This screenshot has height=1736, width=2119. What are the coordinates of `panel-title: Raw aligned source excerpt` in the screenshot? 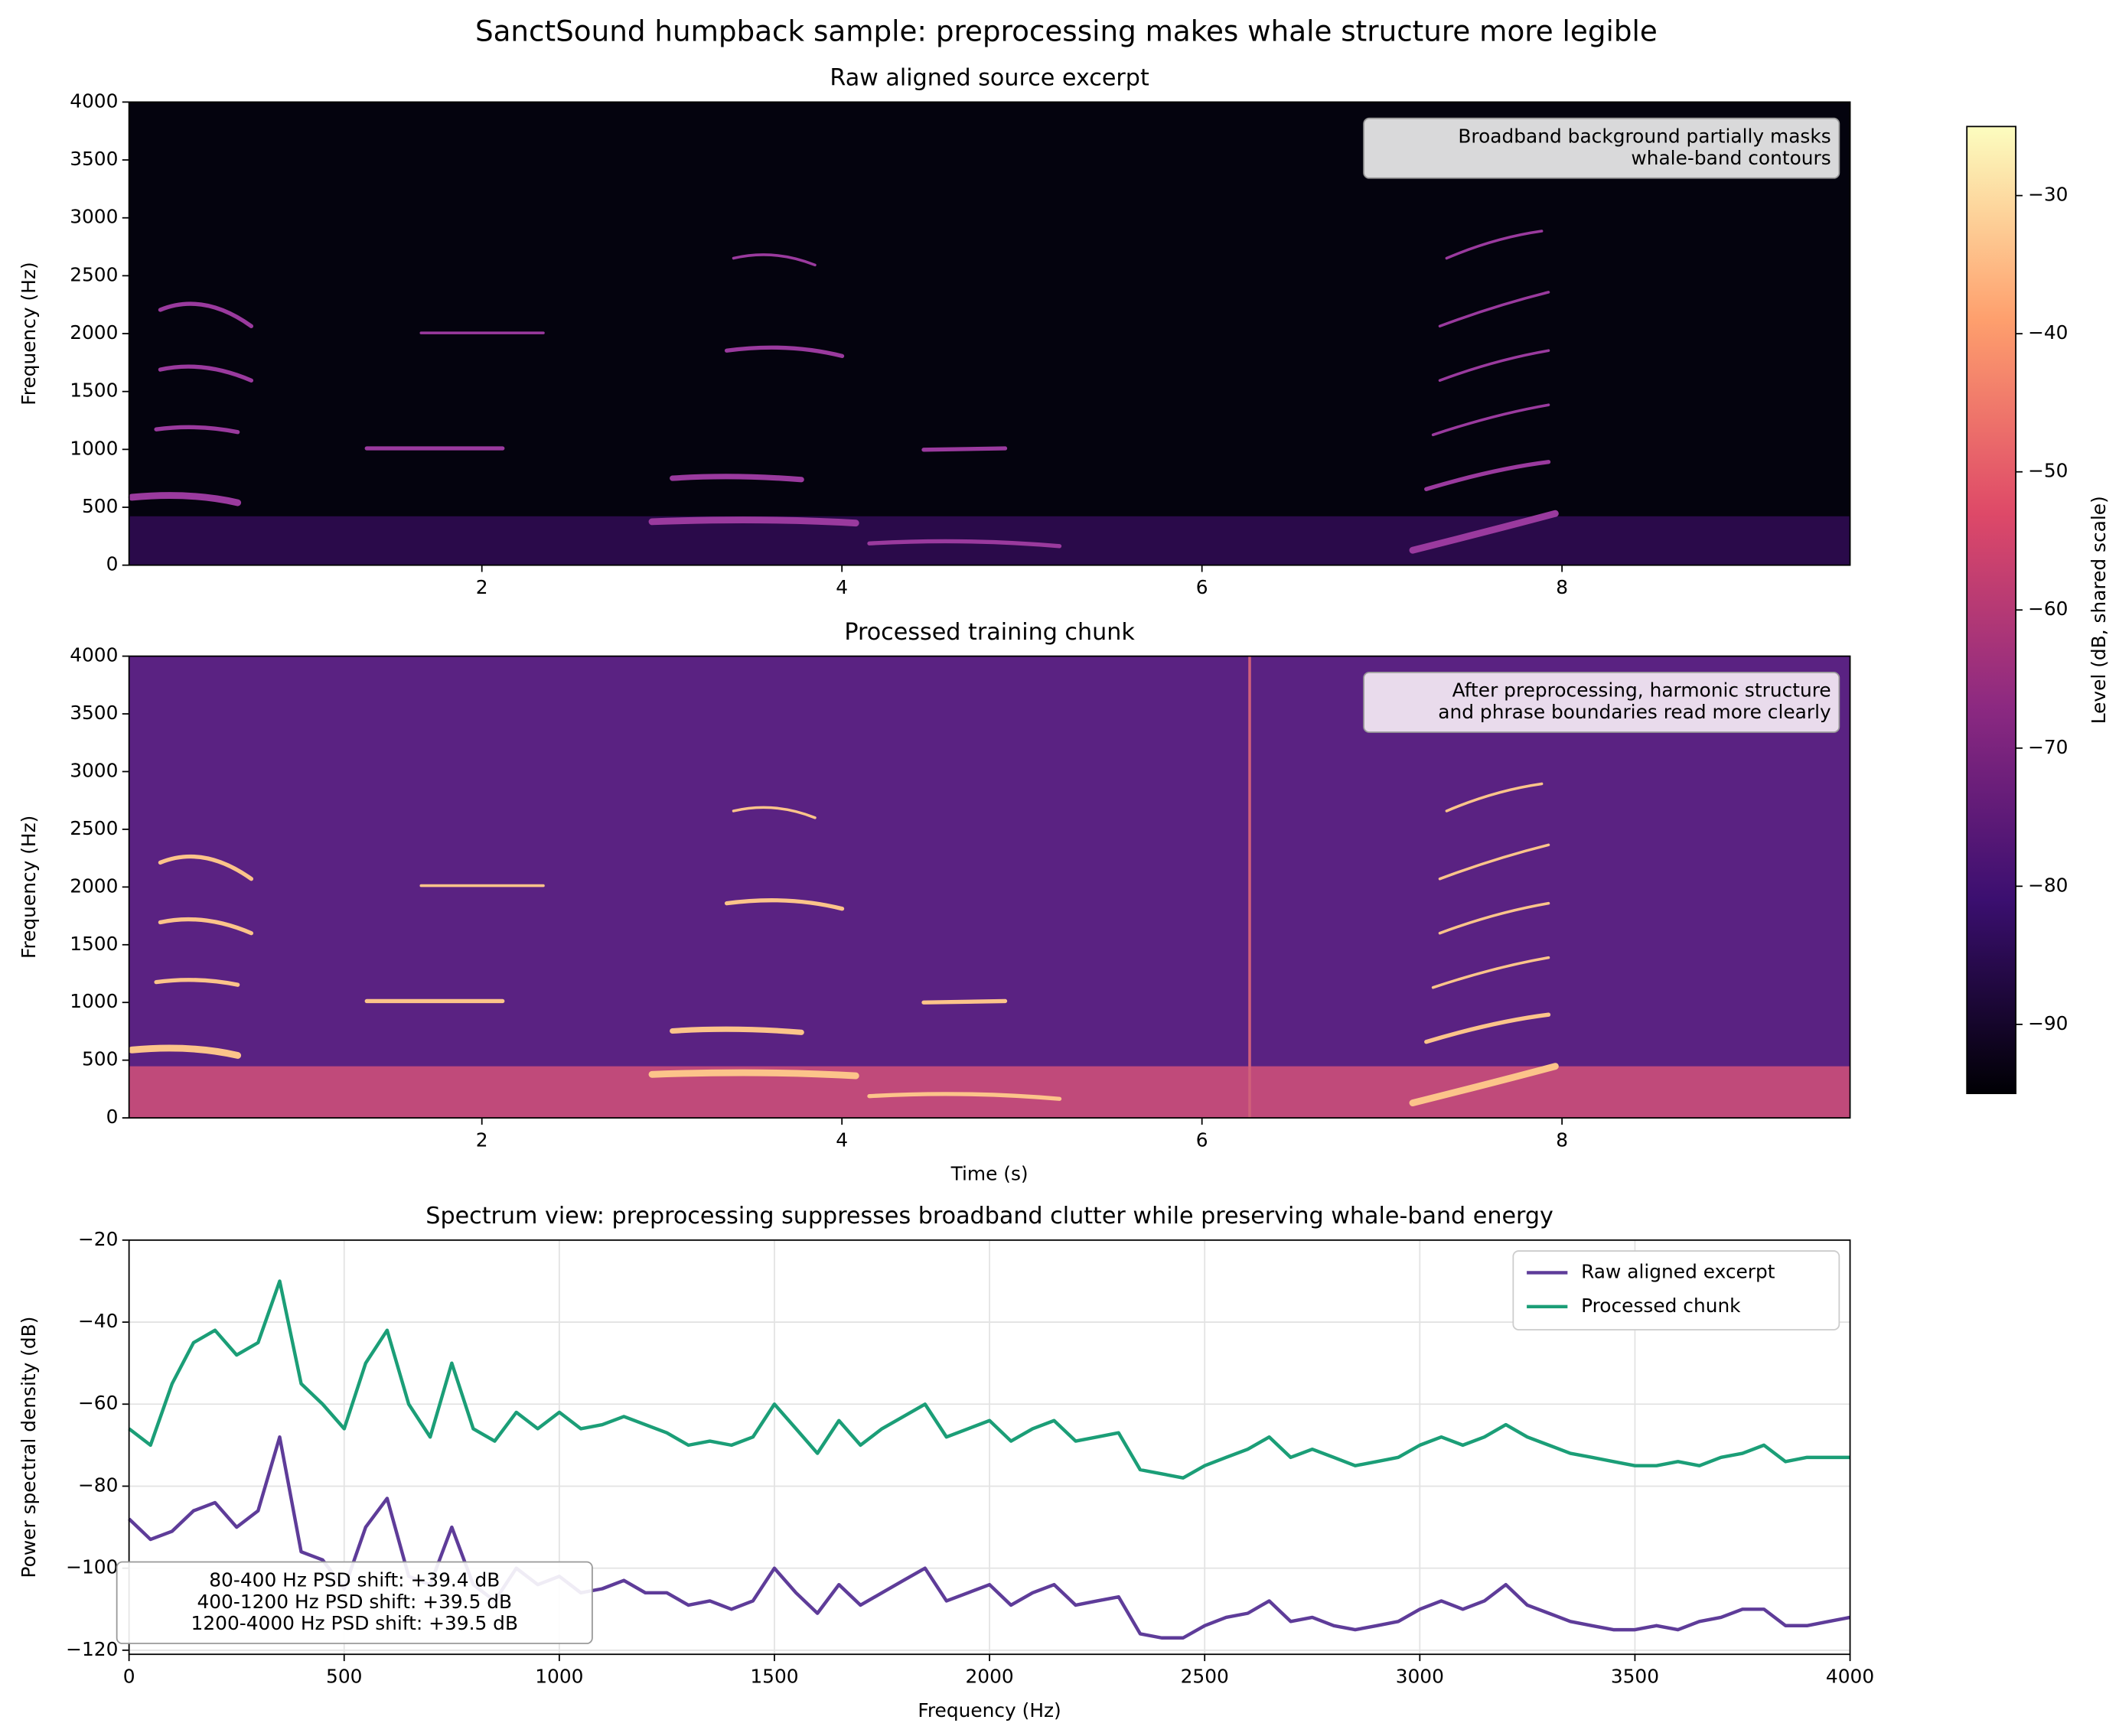 It's located at (990, 78).